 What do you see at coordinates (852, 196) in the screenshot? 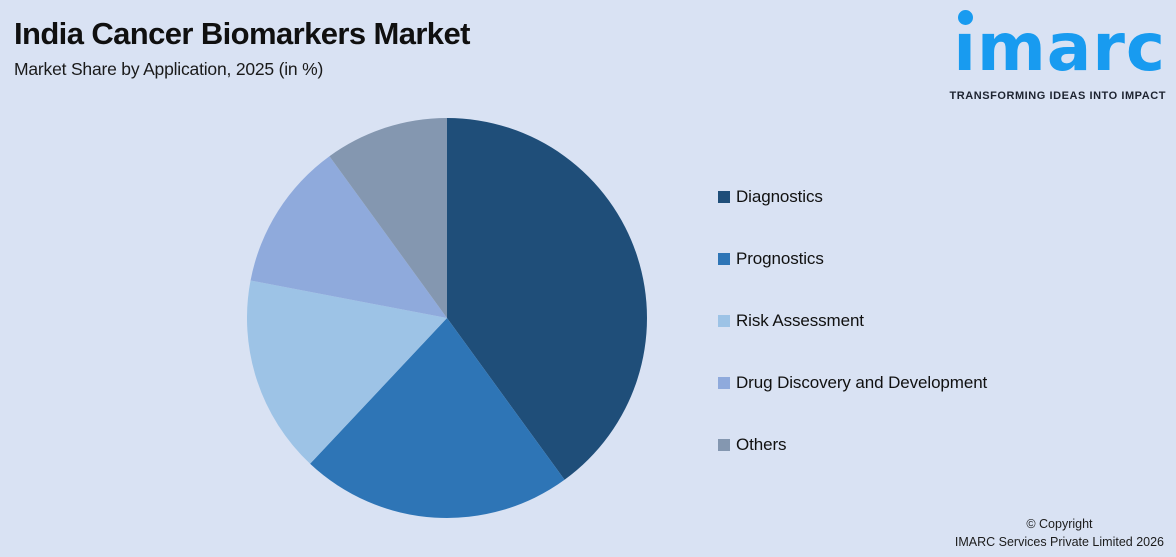
I see `legend-item-diagnostics: Diagnostics` at bounding box center [852, 196].